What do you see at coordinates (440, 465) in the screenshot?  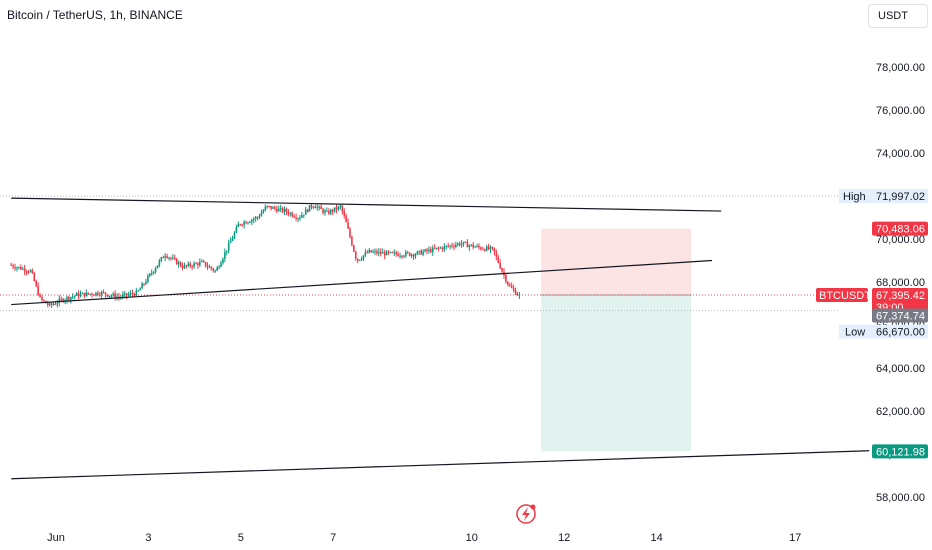 I see `trendline-long-term-support` at bounding box center [440, 465].